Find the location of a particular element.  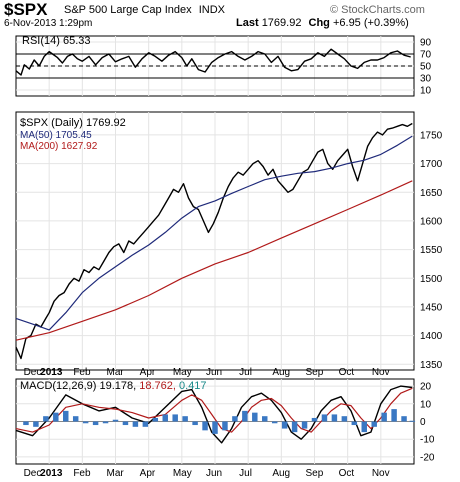

y-tick-label: 90 is located at coordinates (426, 43).